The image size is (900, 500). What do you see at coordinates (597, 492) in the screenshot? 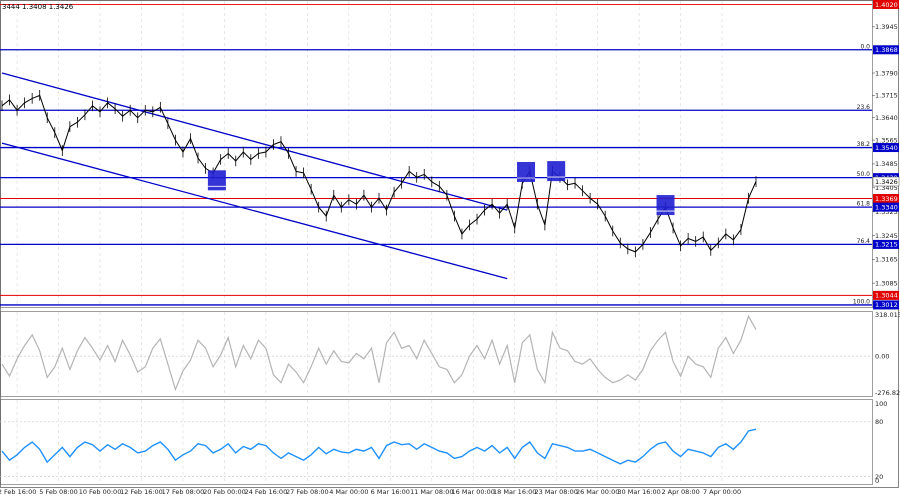
I see `x-tick-label: 26 Mar 00:00` at bounding box center [597, 492].